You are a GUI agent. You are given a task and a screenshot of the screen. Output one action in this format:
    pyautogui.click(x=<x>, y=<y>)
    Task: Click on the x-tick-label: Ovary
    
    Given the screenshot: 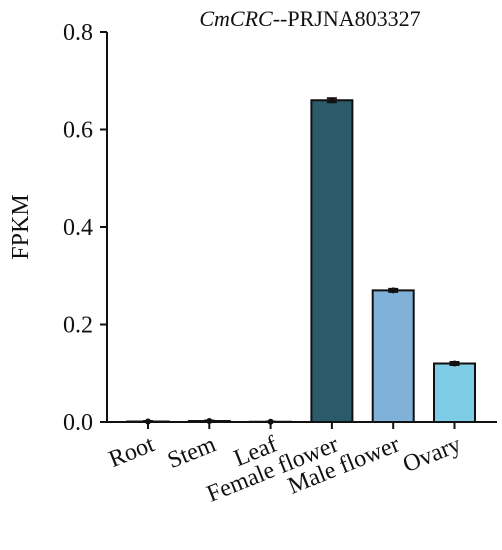 What is the action you would take?
    pyautogui.click(x=431, y=454)
    